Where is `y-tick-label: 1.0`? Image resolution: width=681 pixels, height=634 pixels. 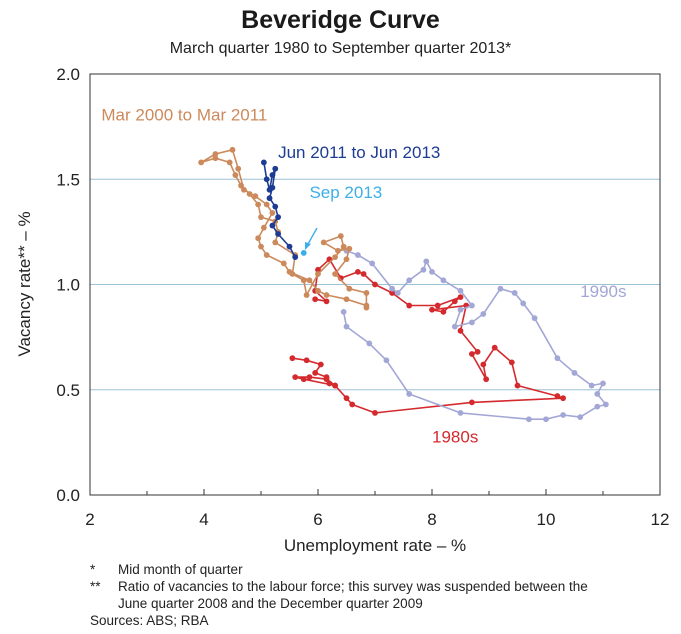
y-tick-label: 1.0 is located at coordinates (68, 285).